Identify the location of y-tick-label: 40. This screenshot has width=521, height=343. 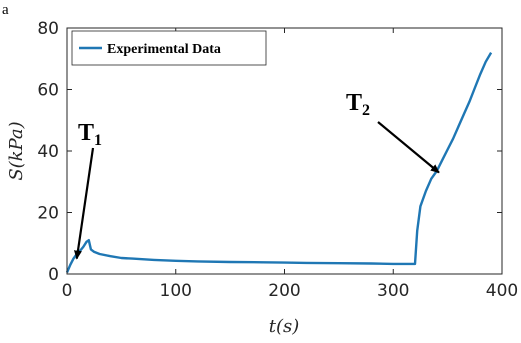
(48, 152).